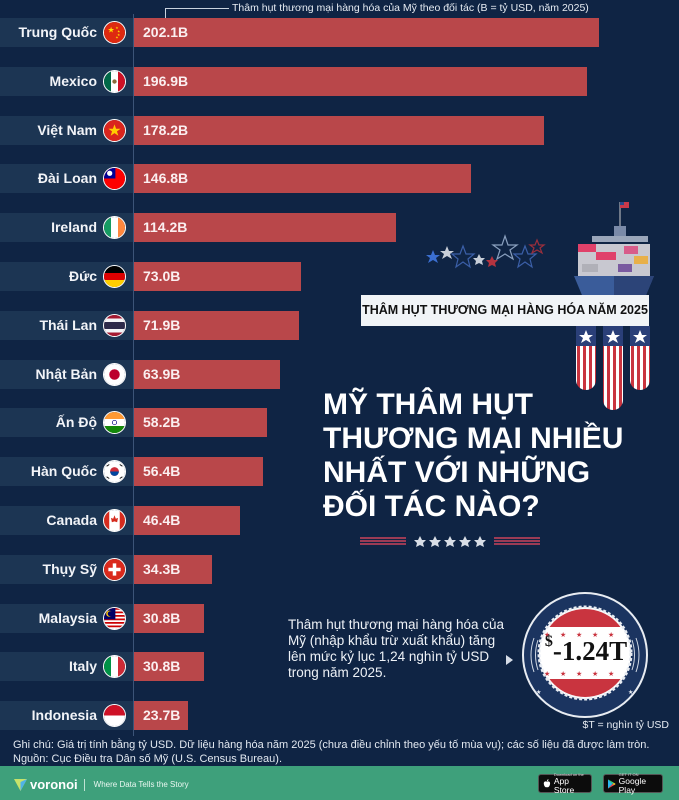  What do you see at coordinates (114, 569) in the screenshot?
I see `switzerland-flag-icon` at bounding box center [114, 569].